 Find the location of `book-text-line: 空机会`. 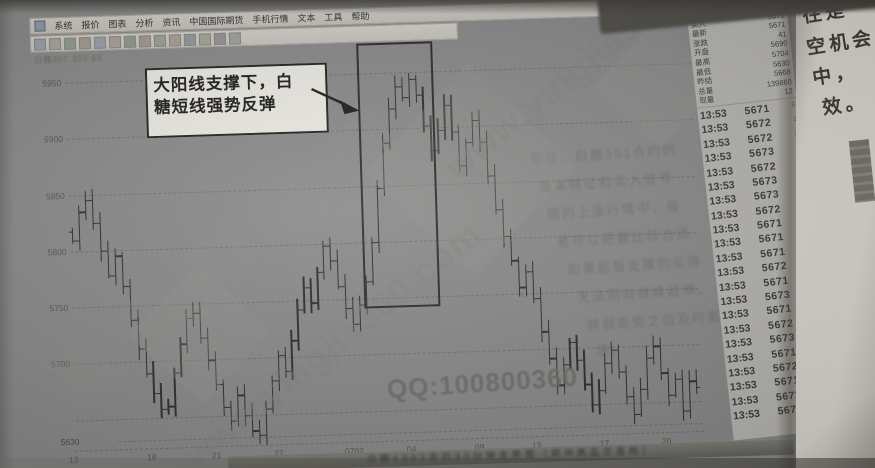

book-text-line: 空机会 is located at coordinates (840, 43).